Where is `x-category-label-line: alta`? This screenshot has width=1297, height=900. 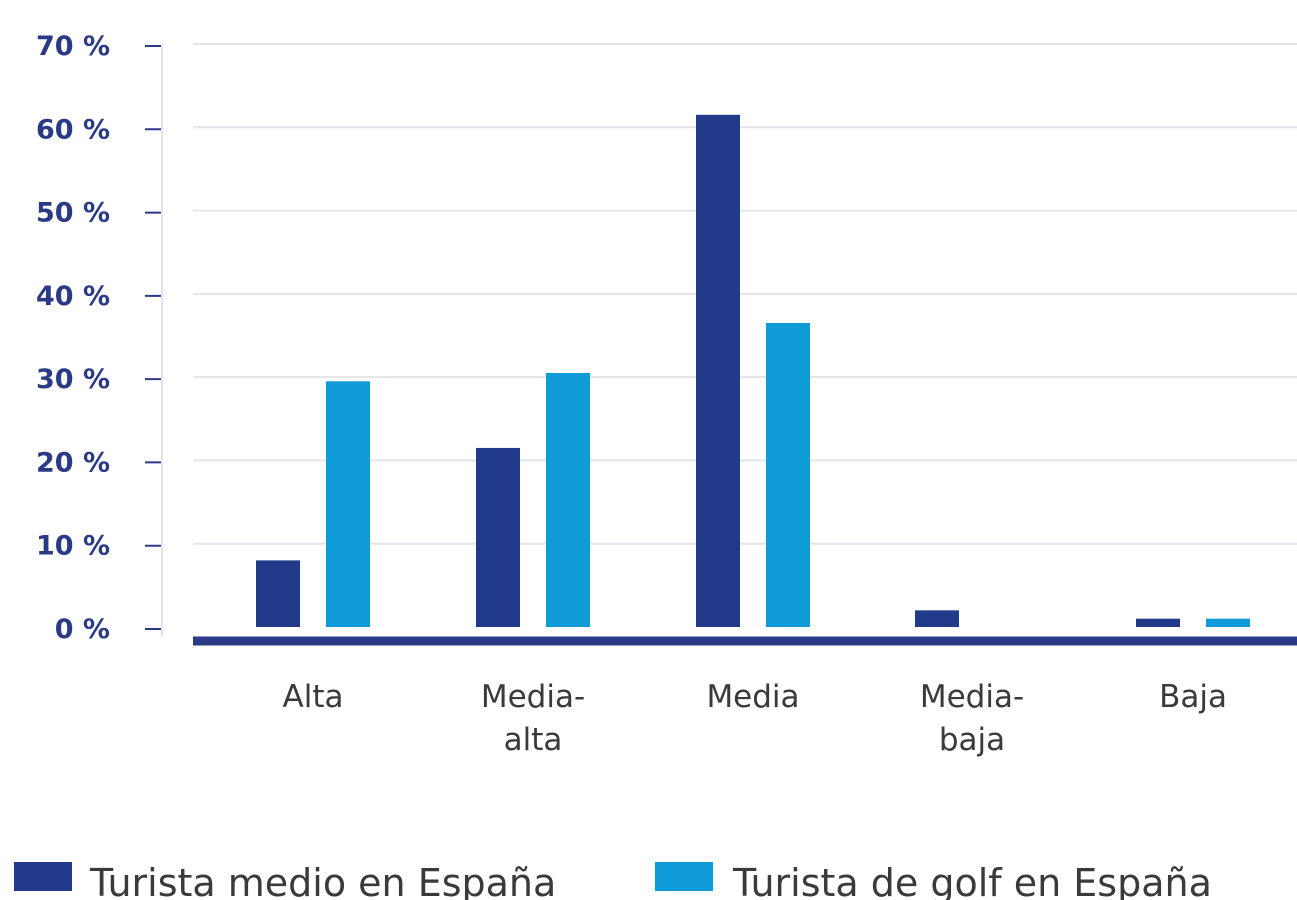 x-category-label-line: alta is located at coordinates (533, 740).